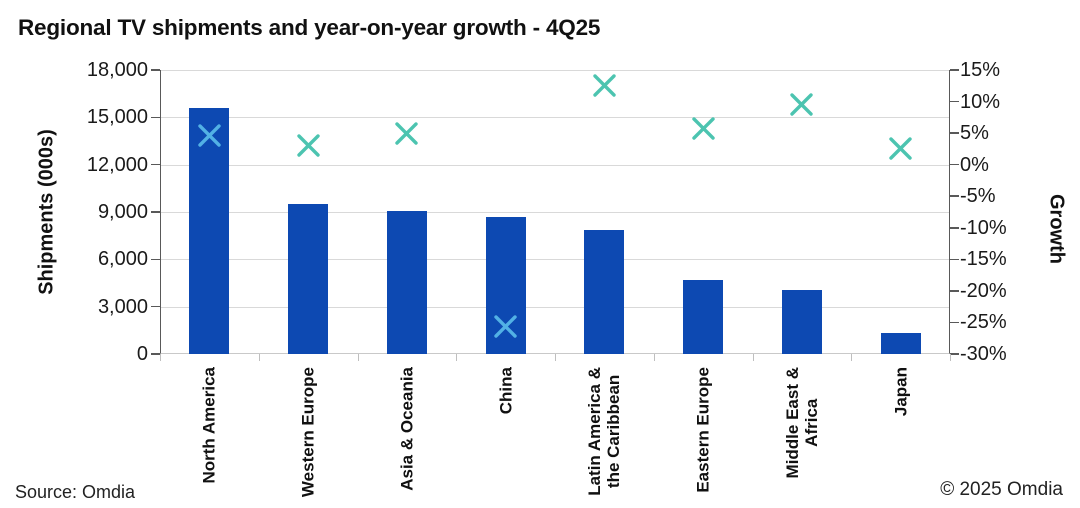 The image size is (1080, 508). What do you see at coordinates (980, 70) in the screenshot?
I see `right-axis-tick-label: 15%` at bounding box center [980, 70].